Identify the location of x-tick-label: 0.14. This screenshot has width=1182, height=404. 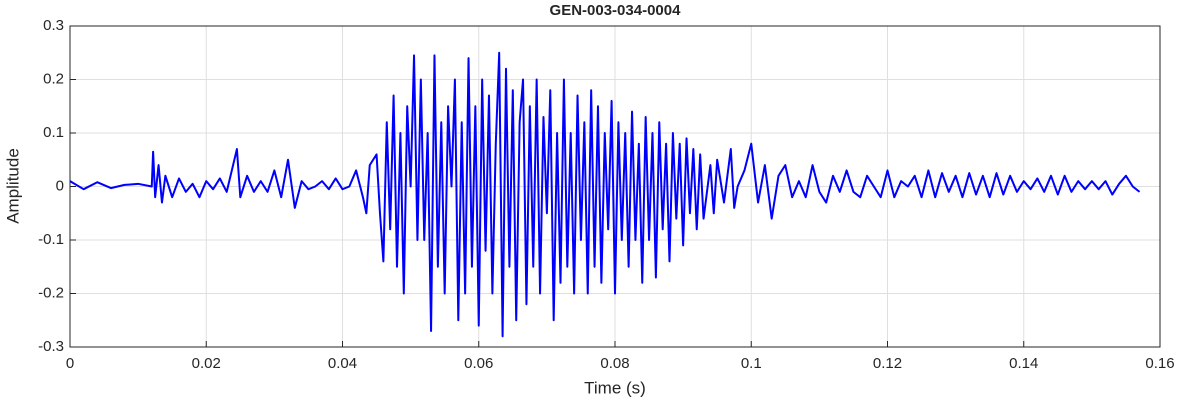
(1023, 363).